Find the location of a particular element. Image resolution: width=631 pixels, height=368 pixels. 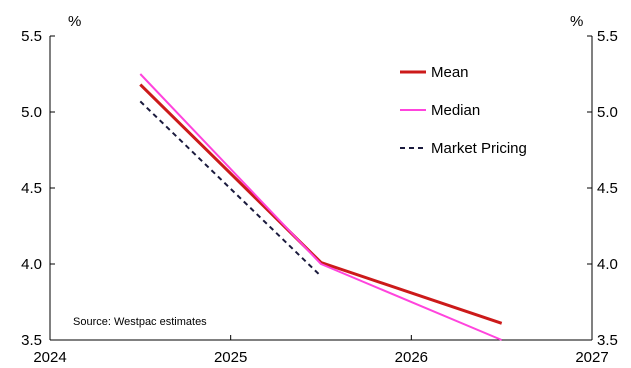

source-note: Source: Westpac estimates is located at coordinates (140, 322).